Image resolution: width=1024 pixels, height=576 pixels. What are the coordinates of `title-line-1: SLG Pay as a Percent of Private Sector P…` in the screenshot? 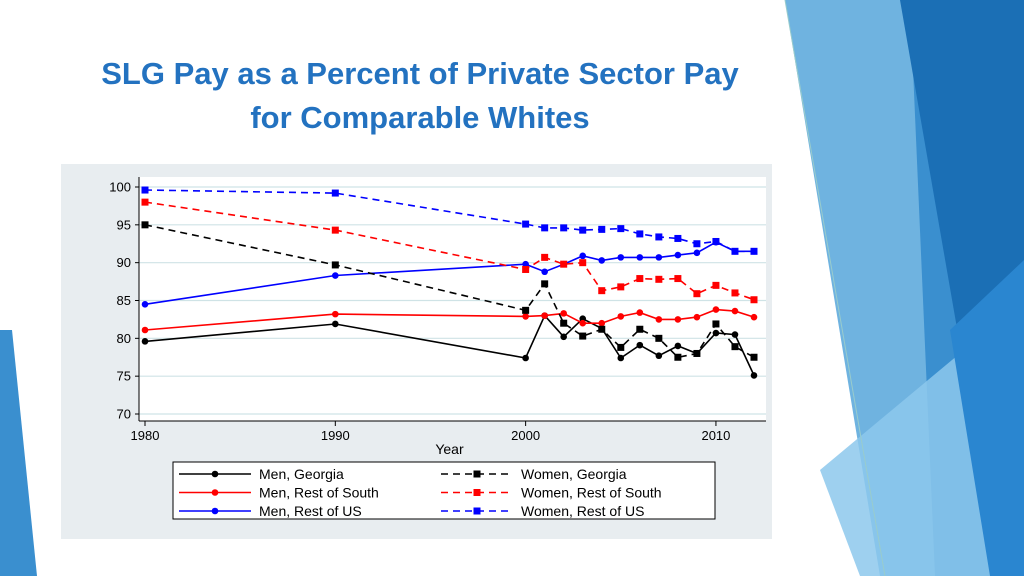 It's located at (420, 73).